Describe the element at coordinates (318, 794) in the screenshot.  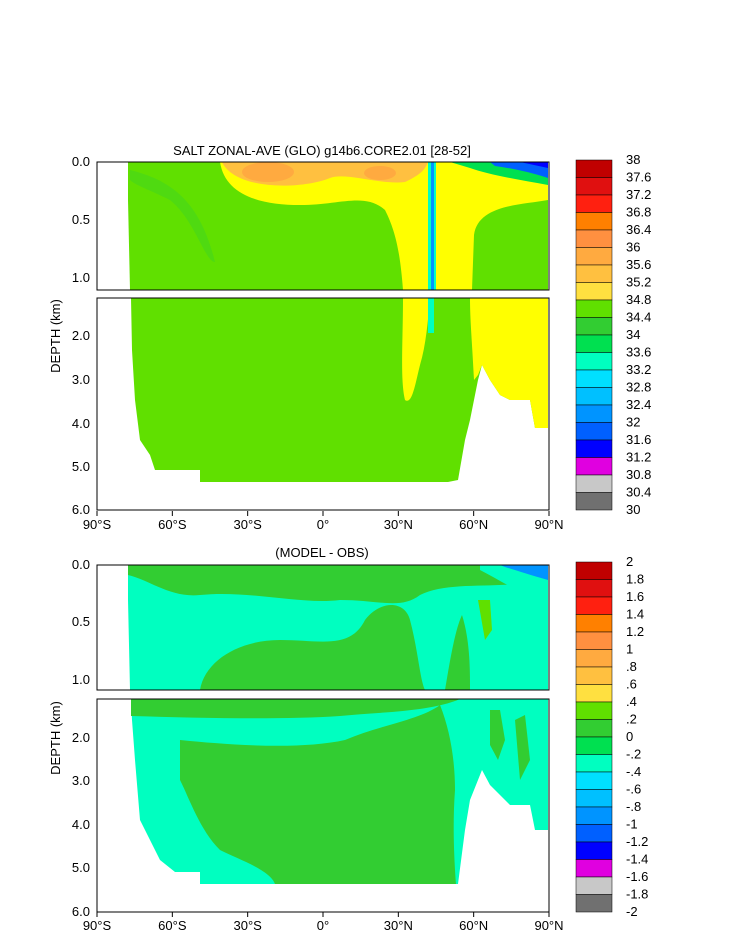
I see `diff-deep-positive` at that location.